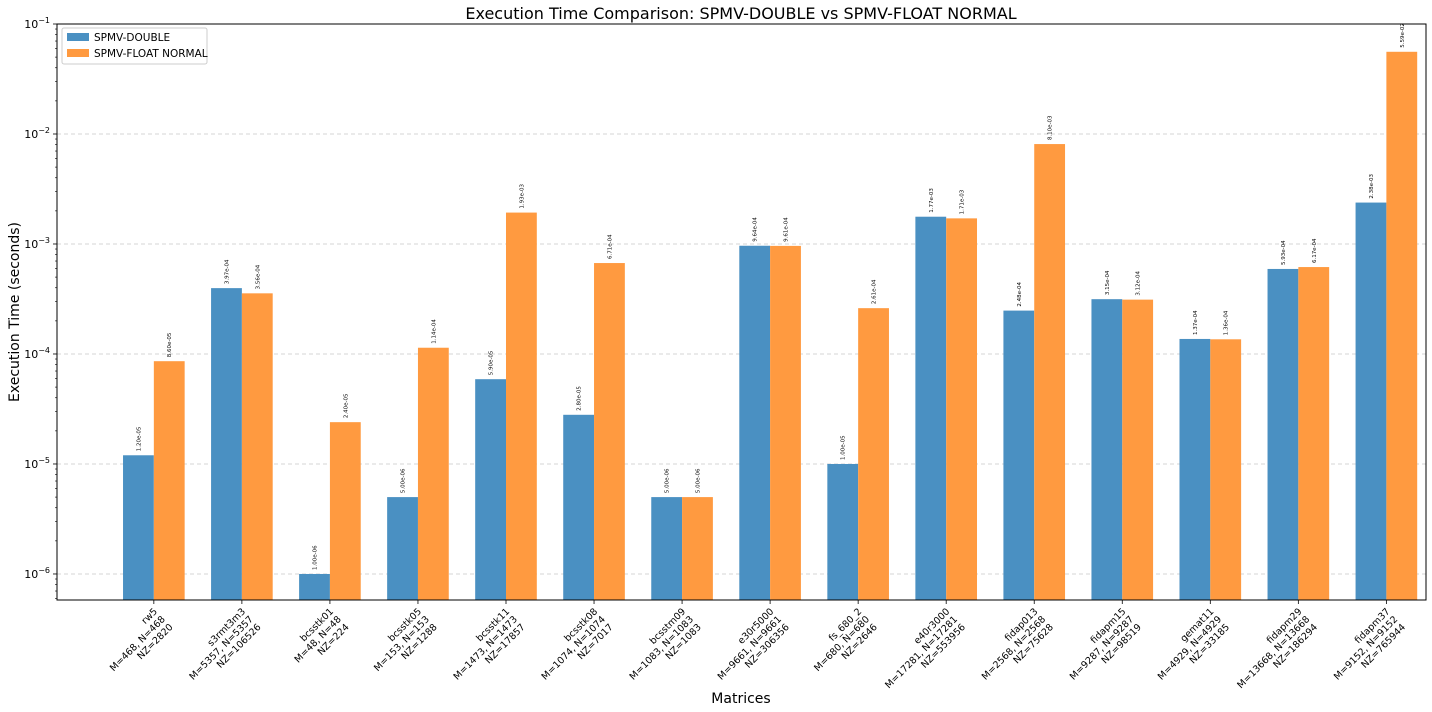 The width and height of the screenshot is (1432, 712). Describe the element at coordinates (875, 291) in the screenshot. I see `data-label: 2.61e-04` at that location.